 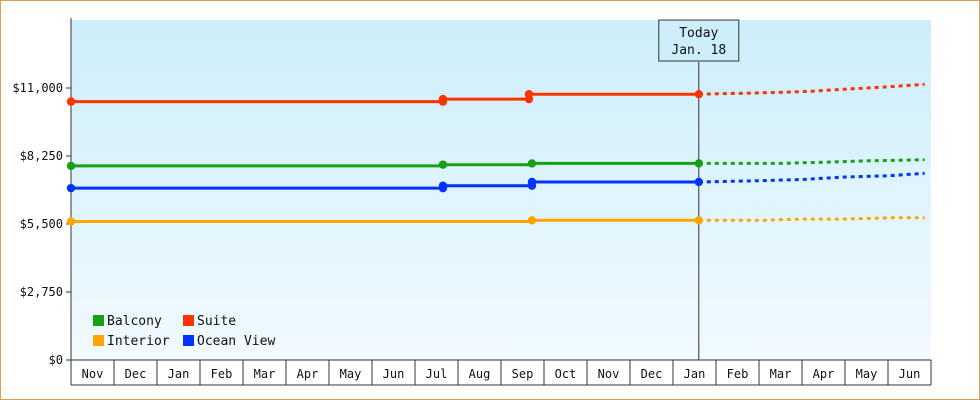 What do you see at coordinates (566, 374) in the screenshot?
I see `x-tick-label: Oct` at bounding box center [566, 374].